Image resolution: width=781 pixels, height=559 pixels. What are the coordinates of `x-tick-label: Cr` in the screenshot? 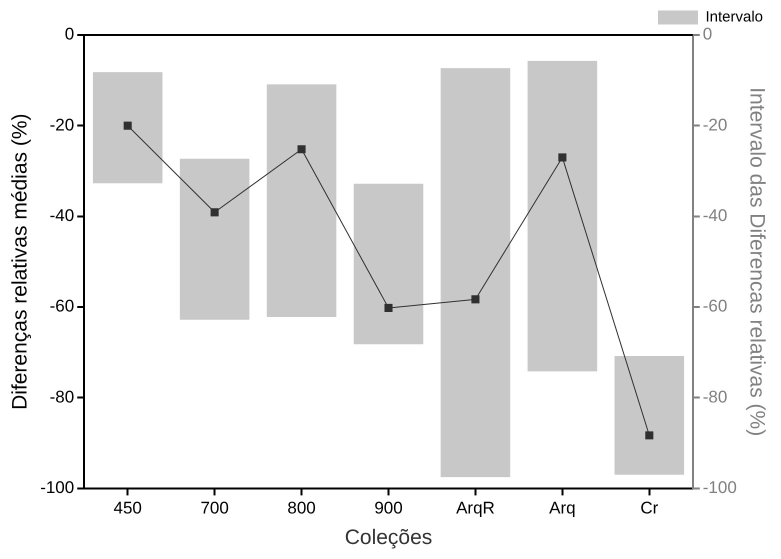 It's located at (649, 508).